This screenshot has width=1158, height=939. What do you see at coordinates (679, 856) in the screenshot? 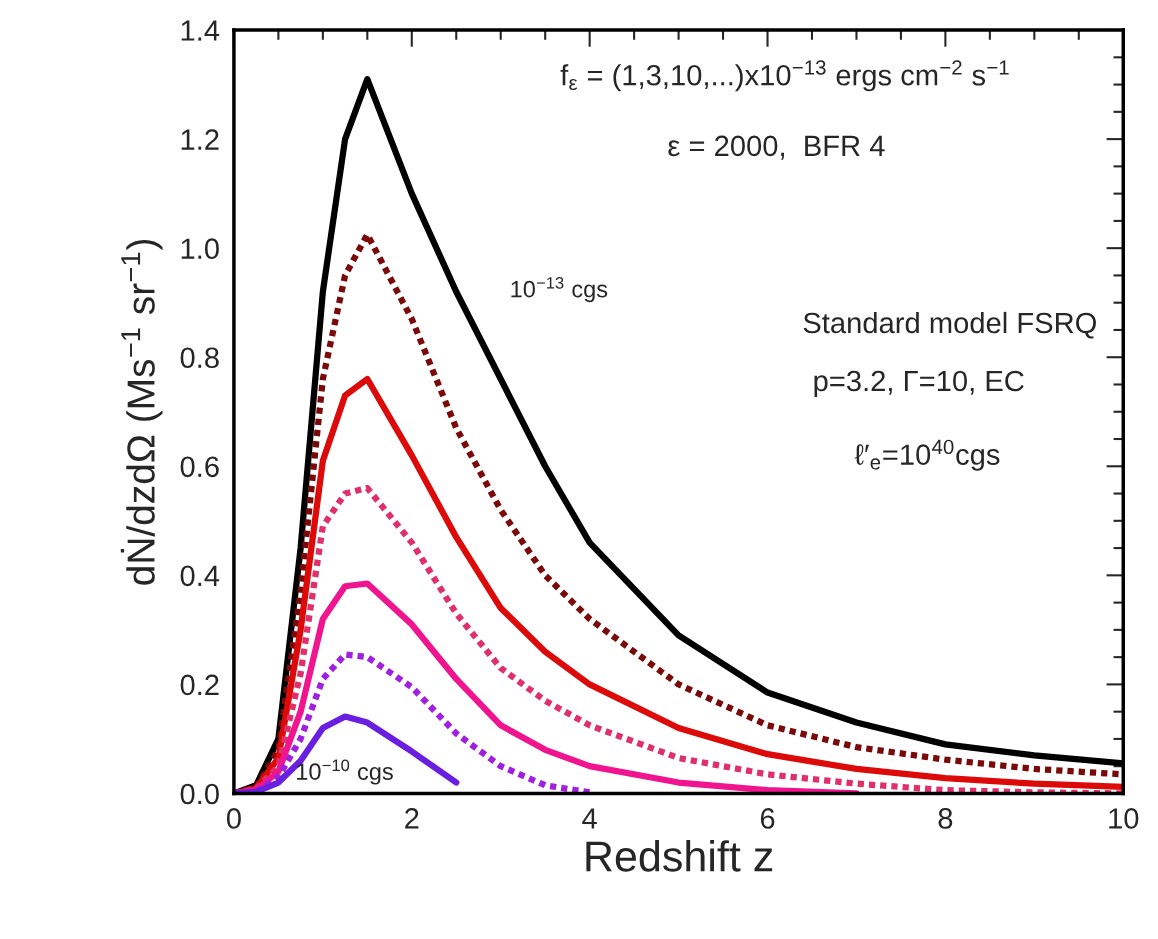
I see `x-axis-title: Redshift z` at bounding box center [679, 856].